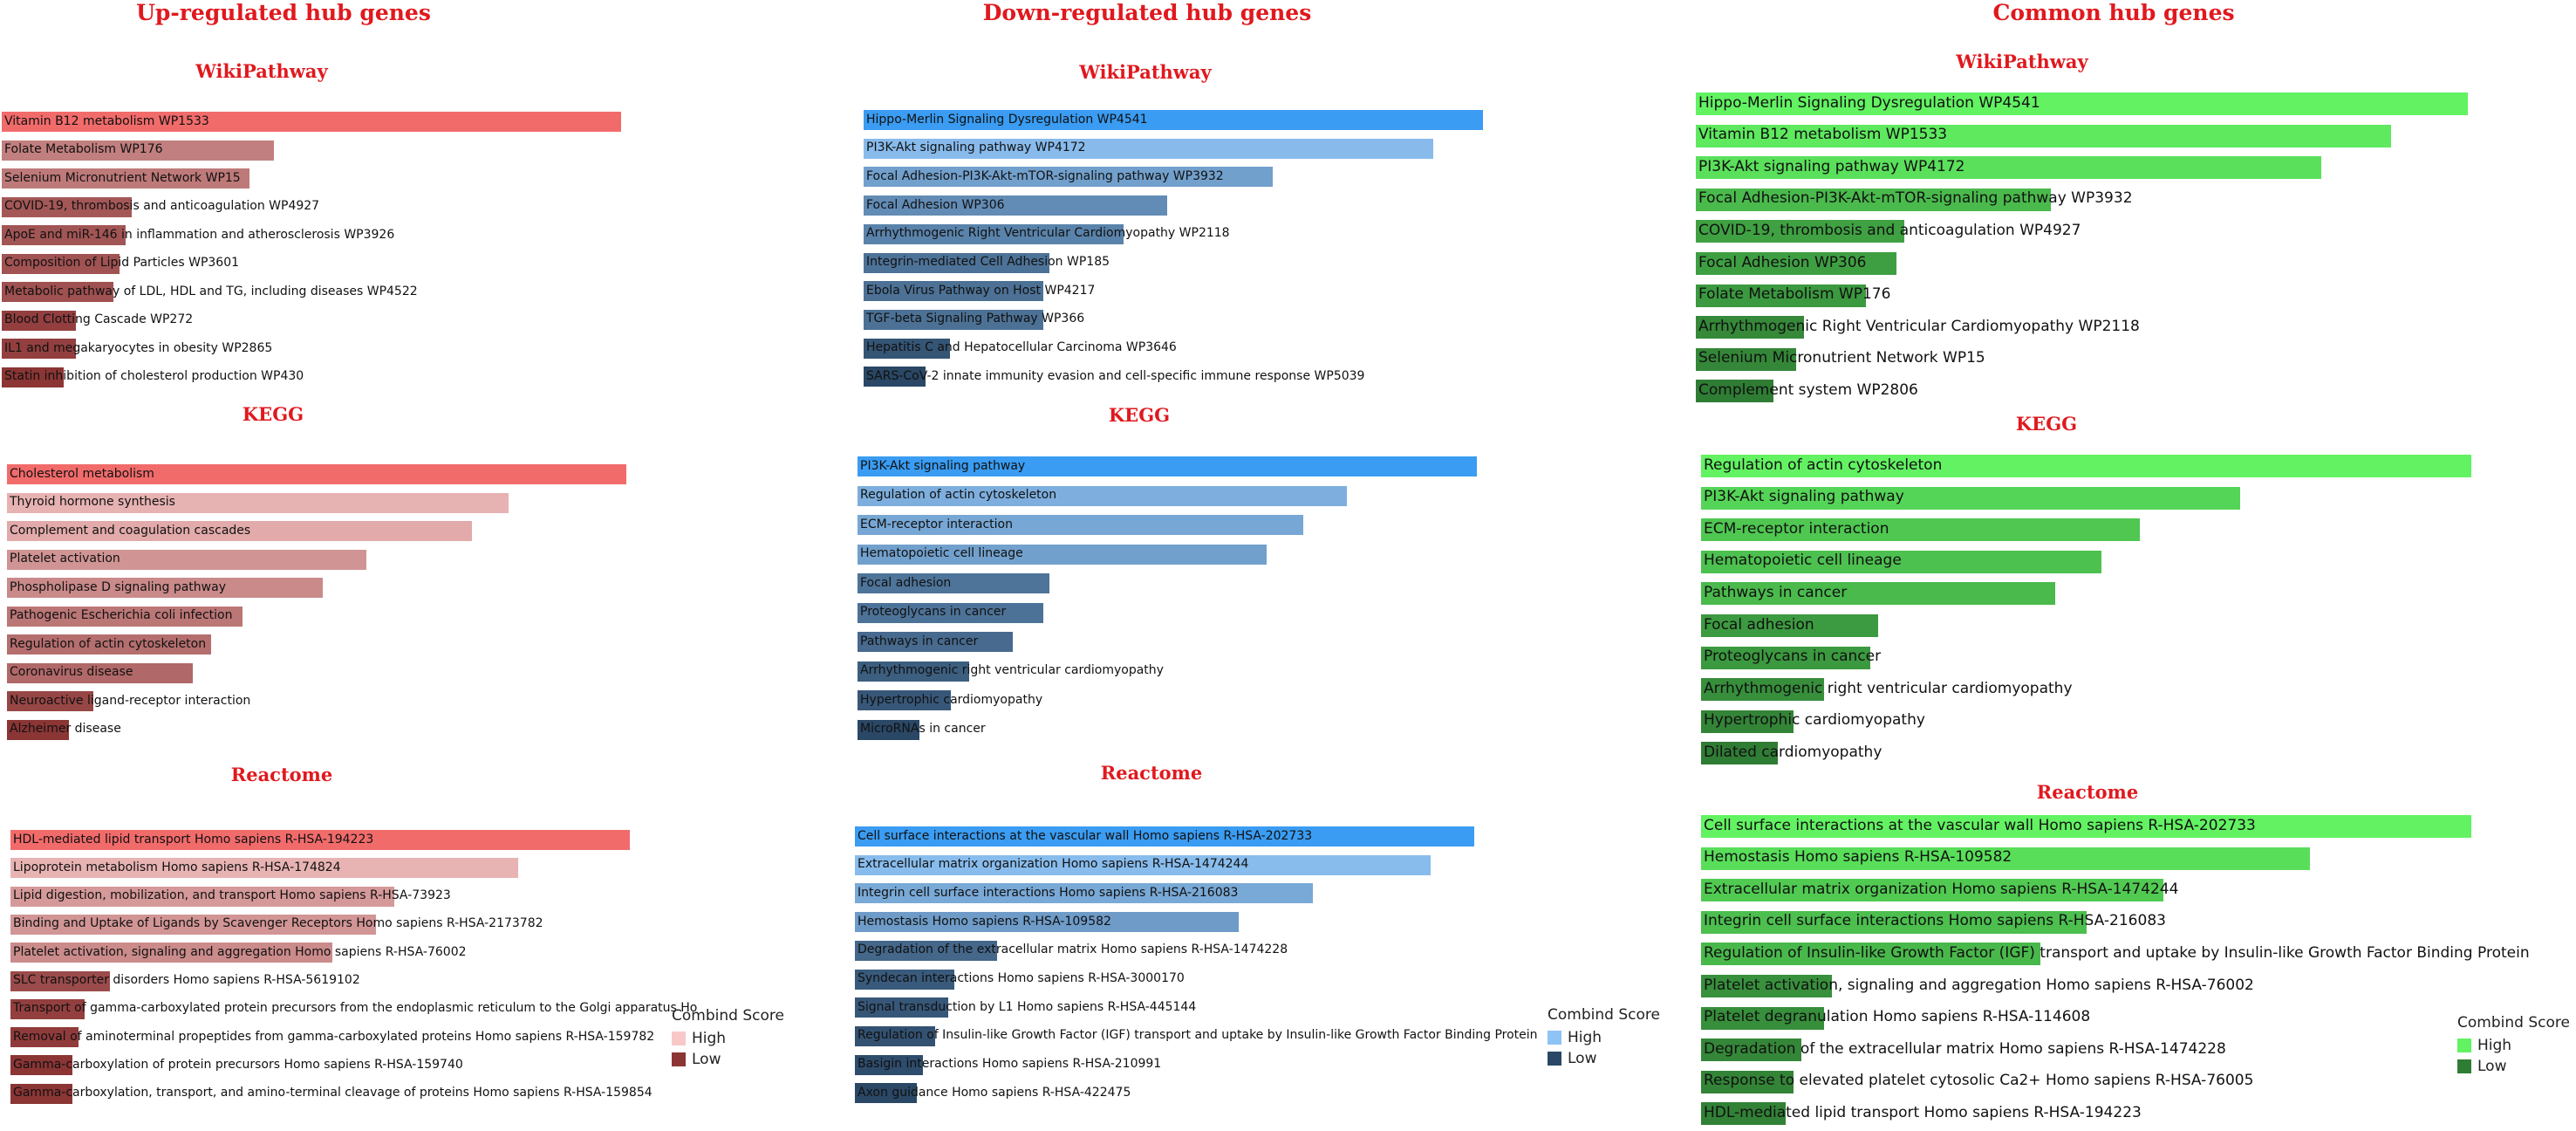 The height and width of the screenshot is (1131, 2576). Describe the element at coordinates (2046, 424) in the screenshot. I see `common-kegg-title: KEGG` at that location.